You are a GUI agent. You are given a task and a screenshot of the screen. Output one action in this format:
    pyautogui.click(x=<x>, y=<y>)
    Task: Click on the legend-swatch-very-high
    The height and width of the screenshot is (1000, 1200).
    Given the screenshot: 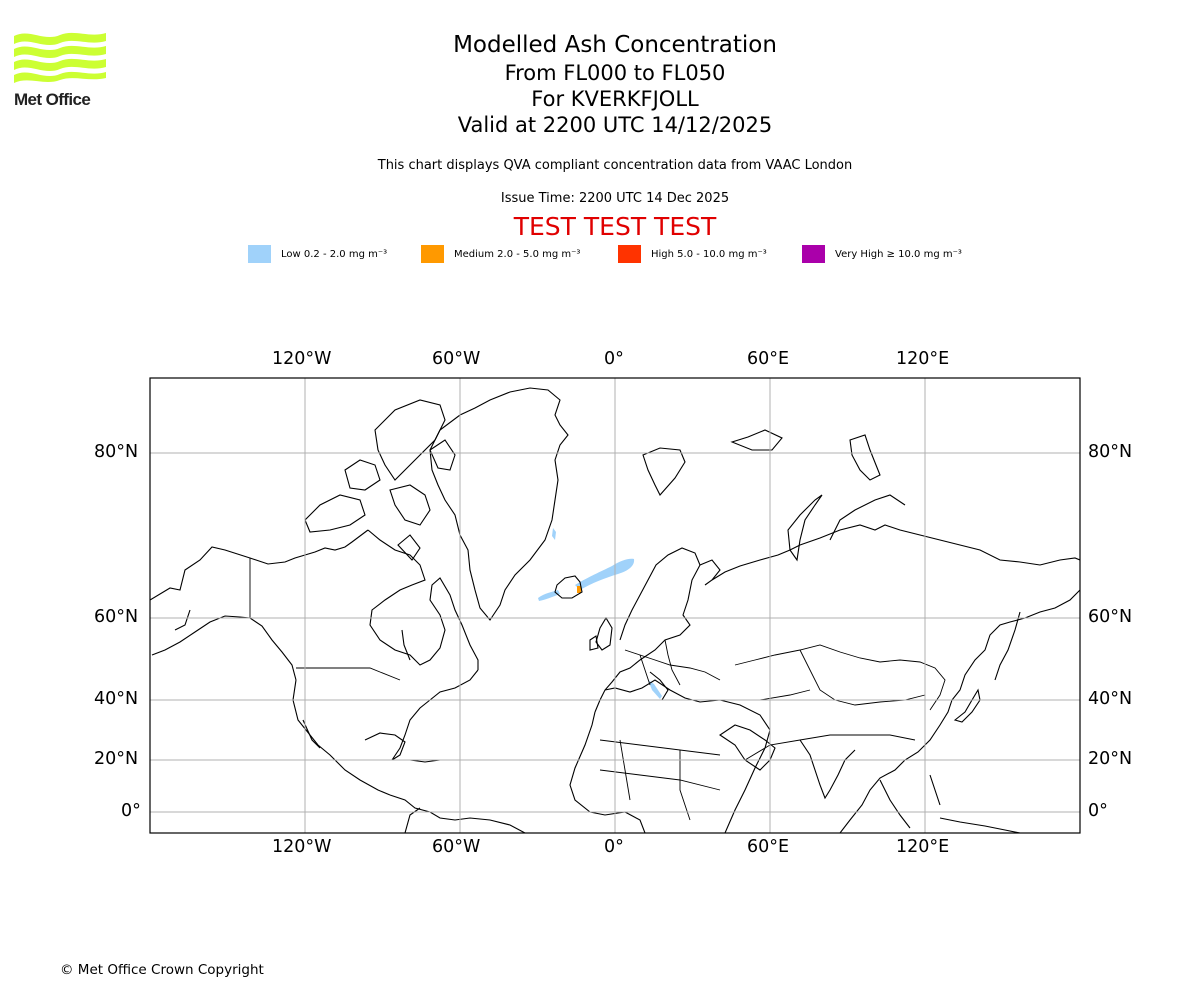 What is the action you would take?
    pyautogui.click(x=813, y=254)
    